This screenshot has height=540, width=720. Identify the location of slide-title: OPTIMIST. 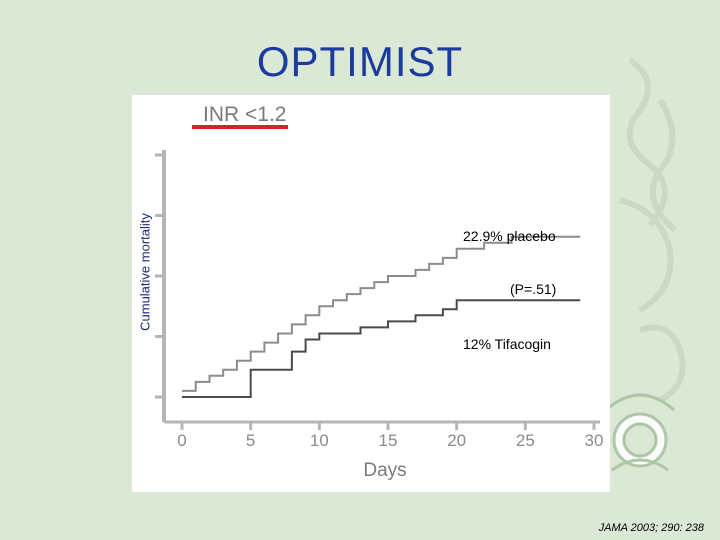
(360, 61).